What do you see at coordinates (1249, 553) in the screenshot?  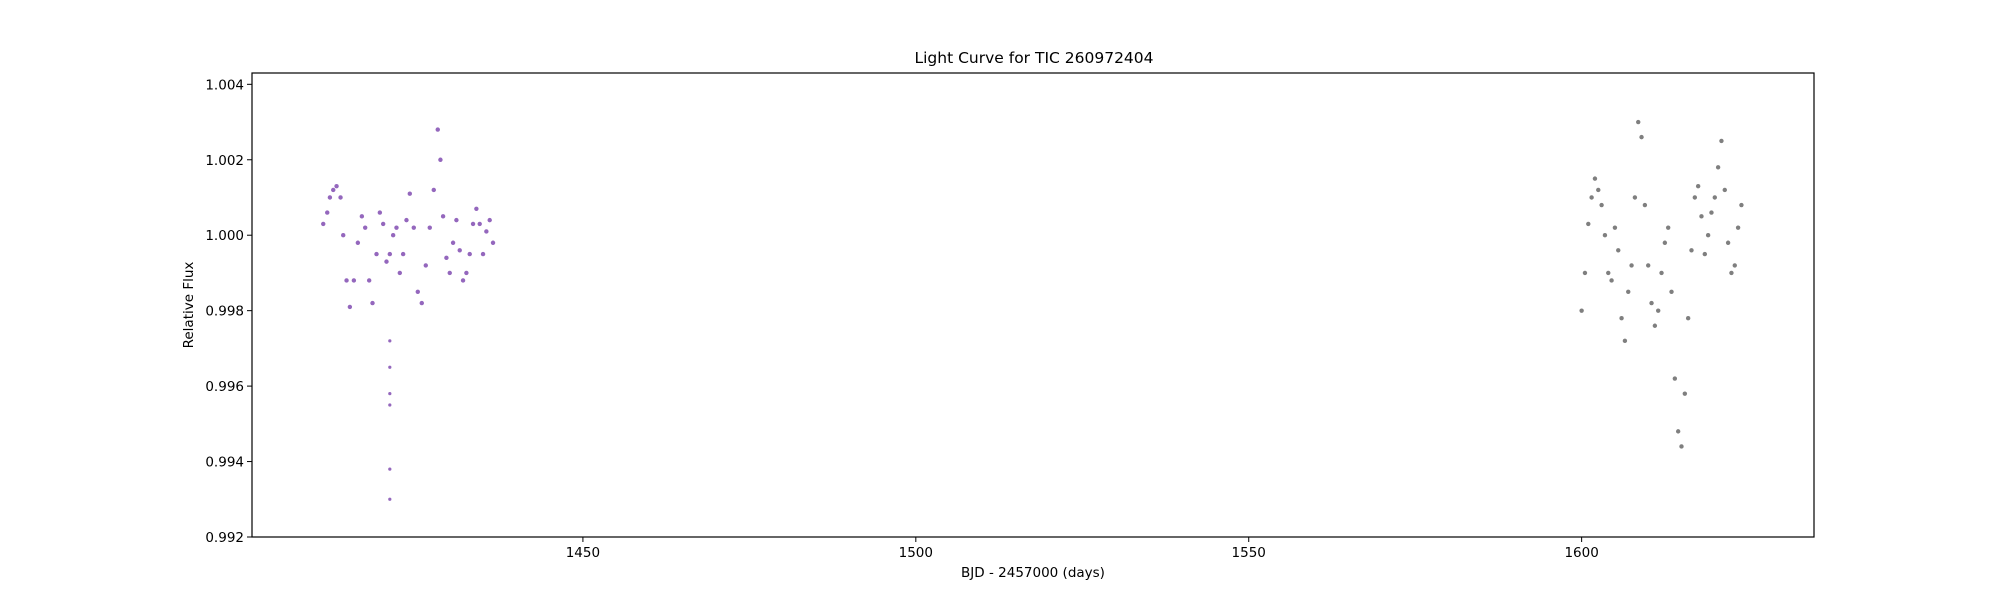 I see `x-tick-label: 1550` at bounding box center [1249, 553].